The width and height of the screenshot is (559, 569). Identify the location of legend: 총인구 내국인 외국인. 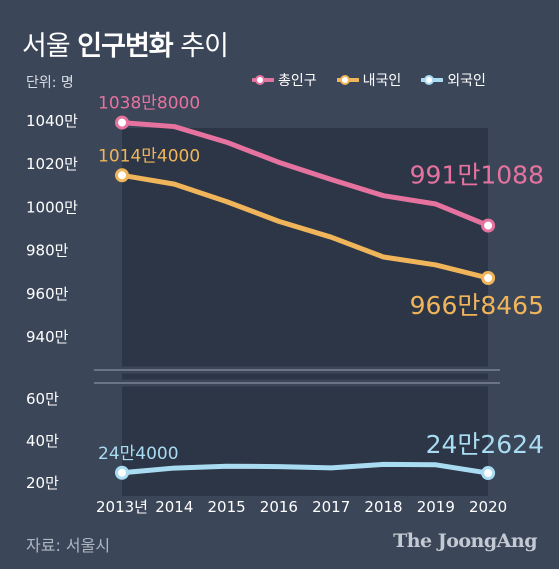
(369, 80).